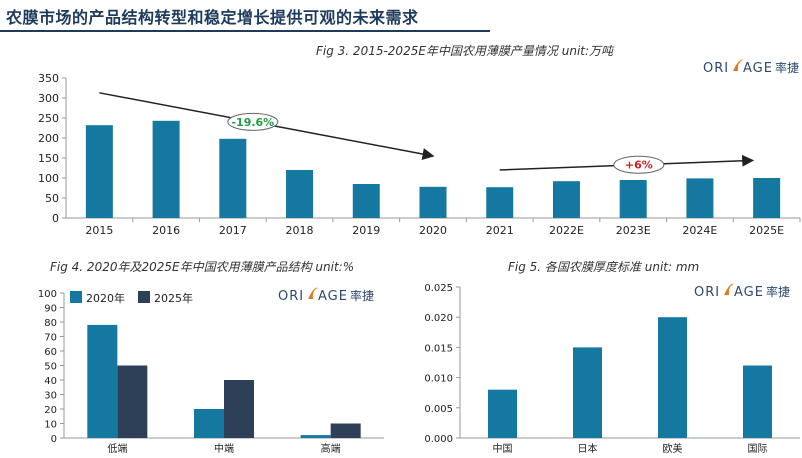  What do you see at coordinates (202, 267) in the screenshot?
I see `fig4-title: Fig 4. 2020年及2025E年中国农用薄膜产品结构 unit:%` at bounding box center [202, 267].